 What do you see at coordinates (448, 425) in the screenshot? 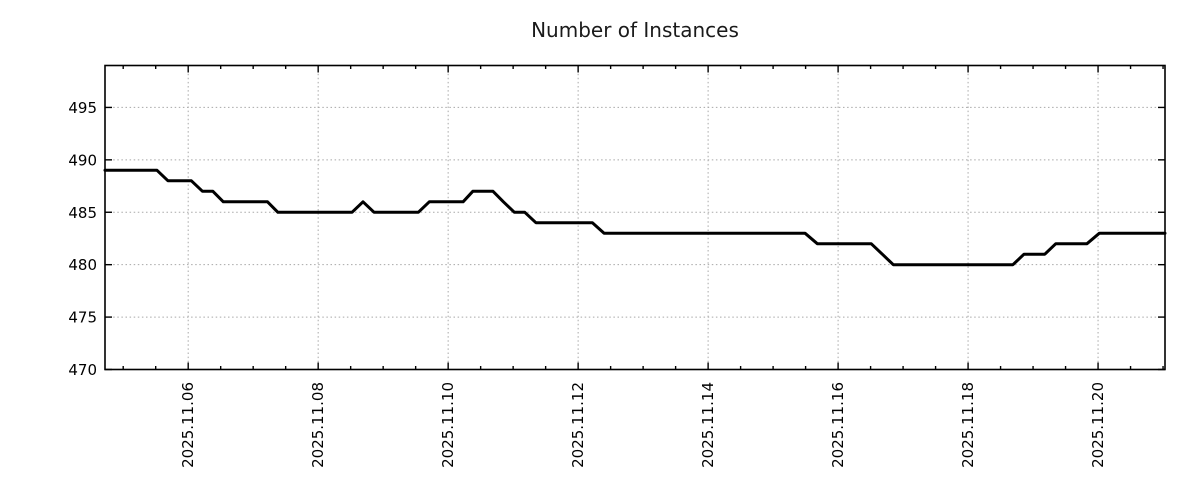
I see `x-tick-label: 2025.11.10` at bounding box center [448, 425].